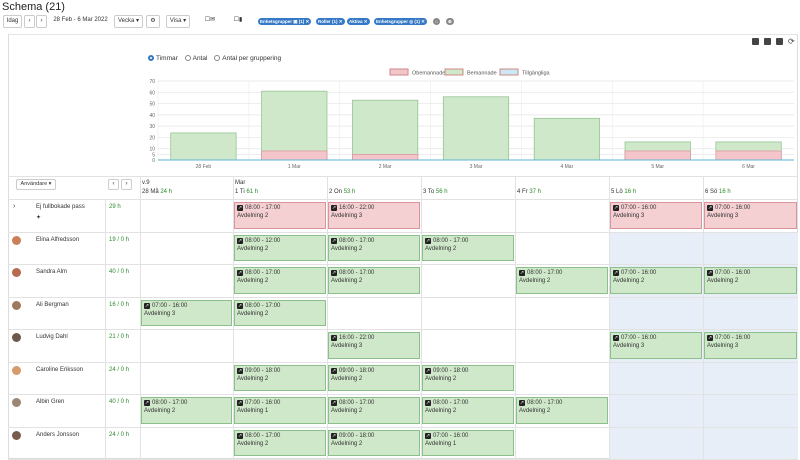  I want to click on refresh-icon: ⟳, so click(791, 41).